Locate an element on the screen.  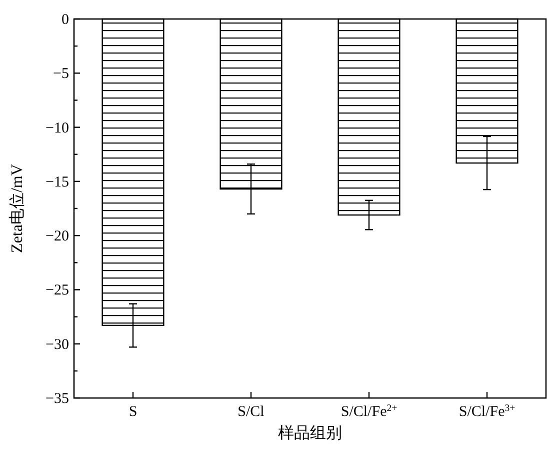
x-tick-label: S/Cl/Fe$^{3+}$ is located at coordinates (487, 411).